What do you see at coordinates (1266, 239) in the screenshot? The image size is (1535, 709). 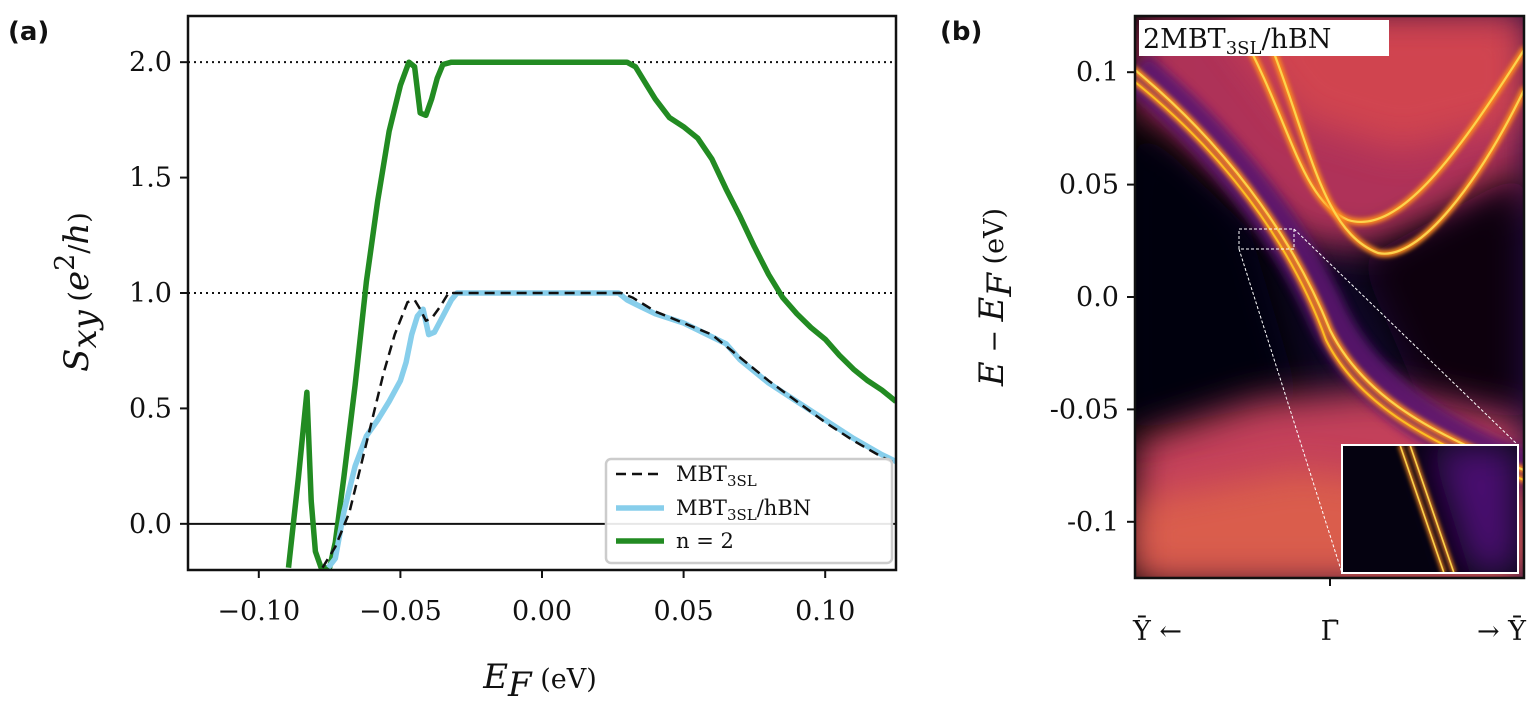 I see `zoom-region-box` at bounding box center [1266, 239].